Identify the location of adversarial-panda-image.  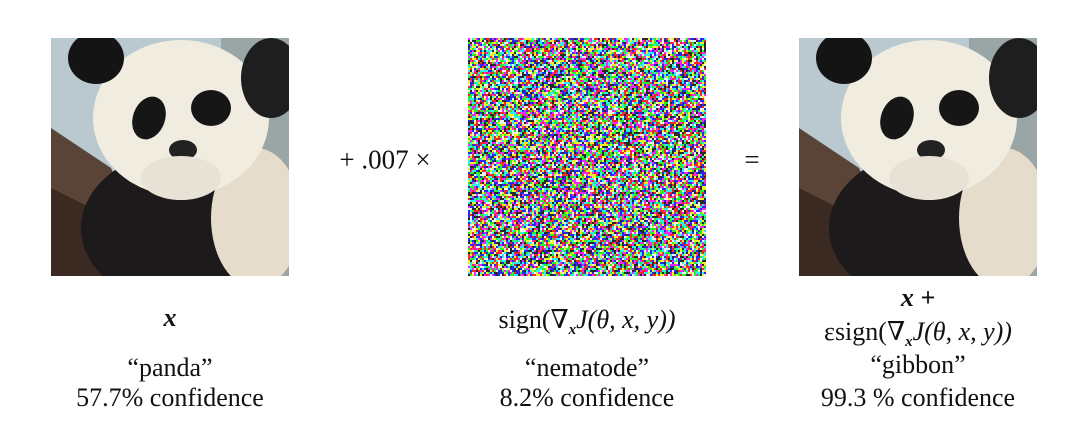
(918, 157).